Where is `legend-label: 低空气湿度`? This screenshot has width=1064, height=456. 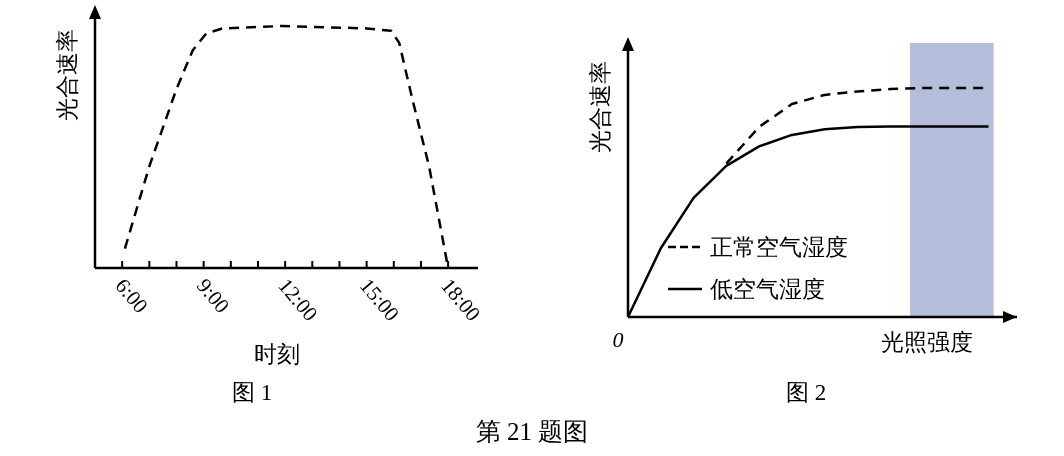
legend-label: 低空气湿度 is located at coordinates (767, 289).